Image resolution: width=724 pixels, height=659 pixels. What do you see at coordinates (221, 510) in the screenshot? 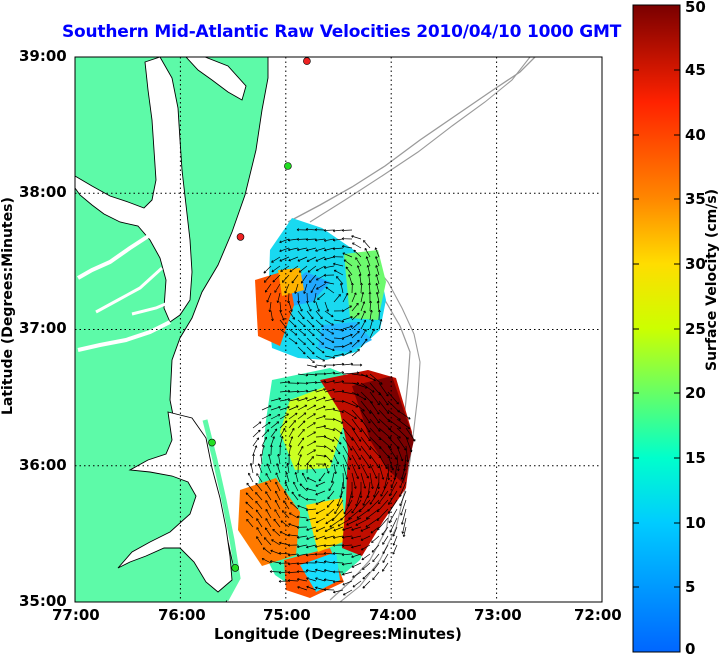
I see `outer-banks` at bounding box center [221, 510].